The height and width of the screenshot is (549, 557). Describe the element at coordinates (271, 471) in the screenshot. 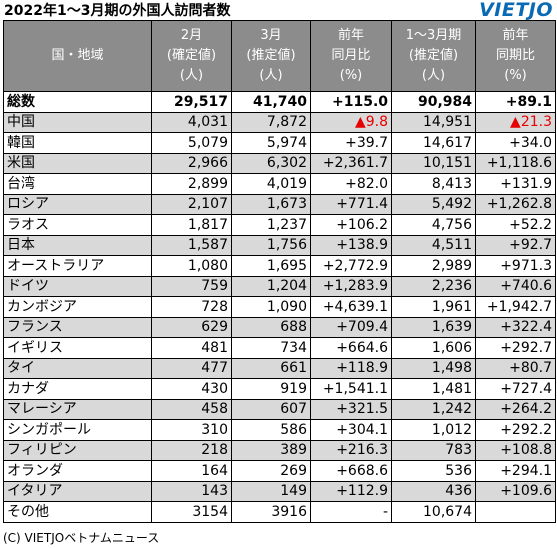

I see `mar-cell: 269` at that location.